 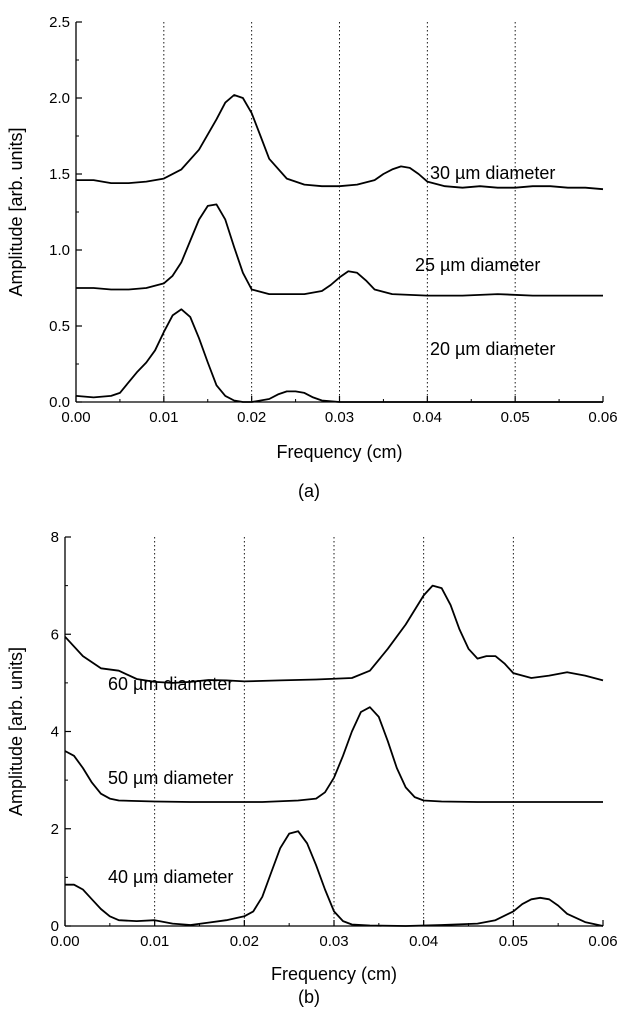 I want to click on panel-a-x-tick-label: 0.04, so click(x=427, y=417).